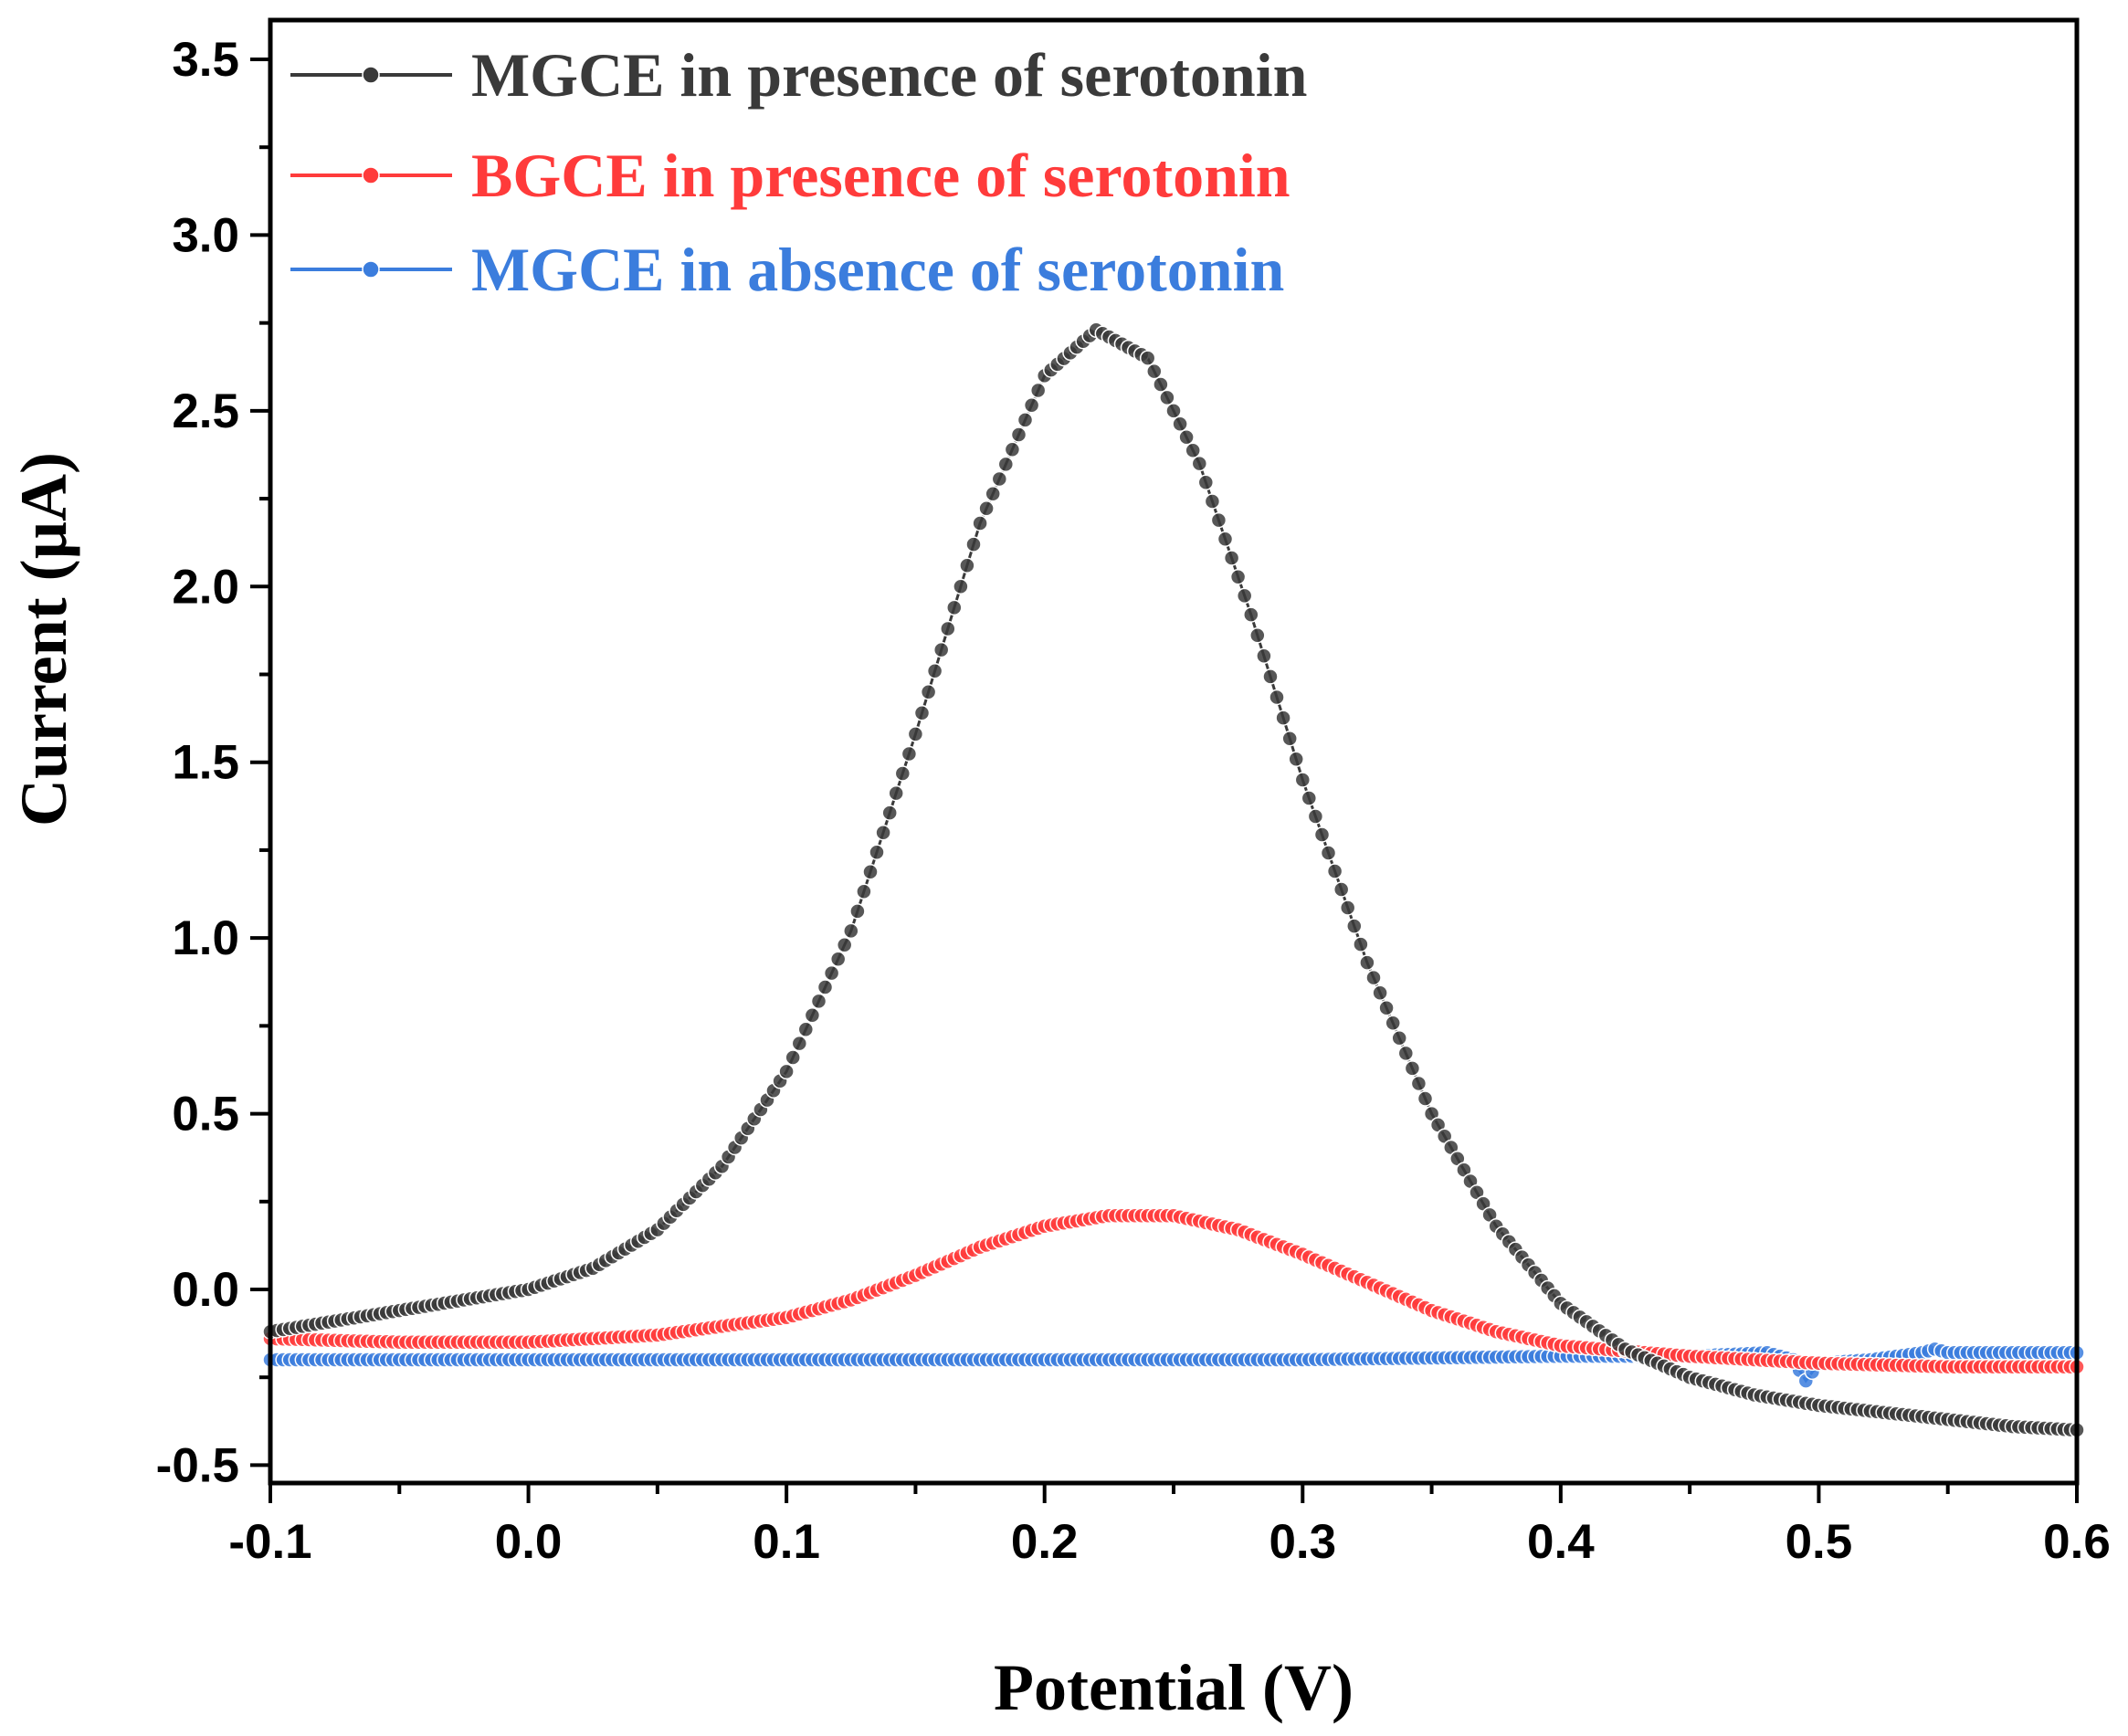  I want to click on x-tick-label: 0.1, so click(786, 1542).